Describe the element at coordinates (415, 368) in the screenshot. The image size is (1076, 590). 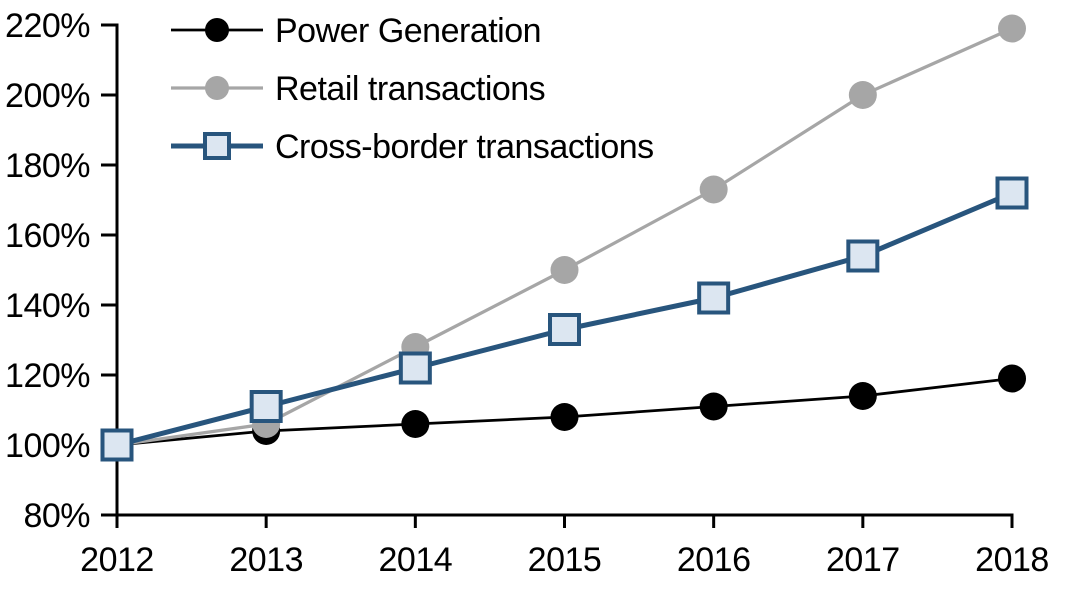
I see `data-point-cross-border-transactions-2014` at that location.